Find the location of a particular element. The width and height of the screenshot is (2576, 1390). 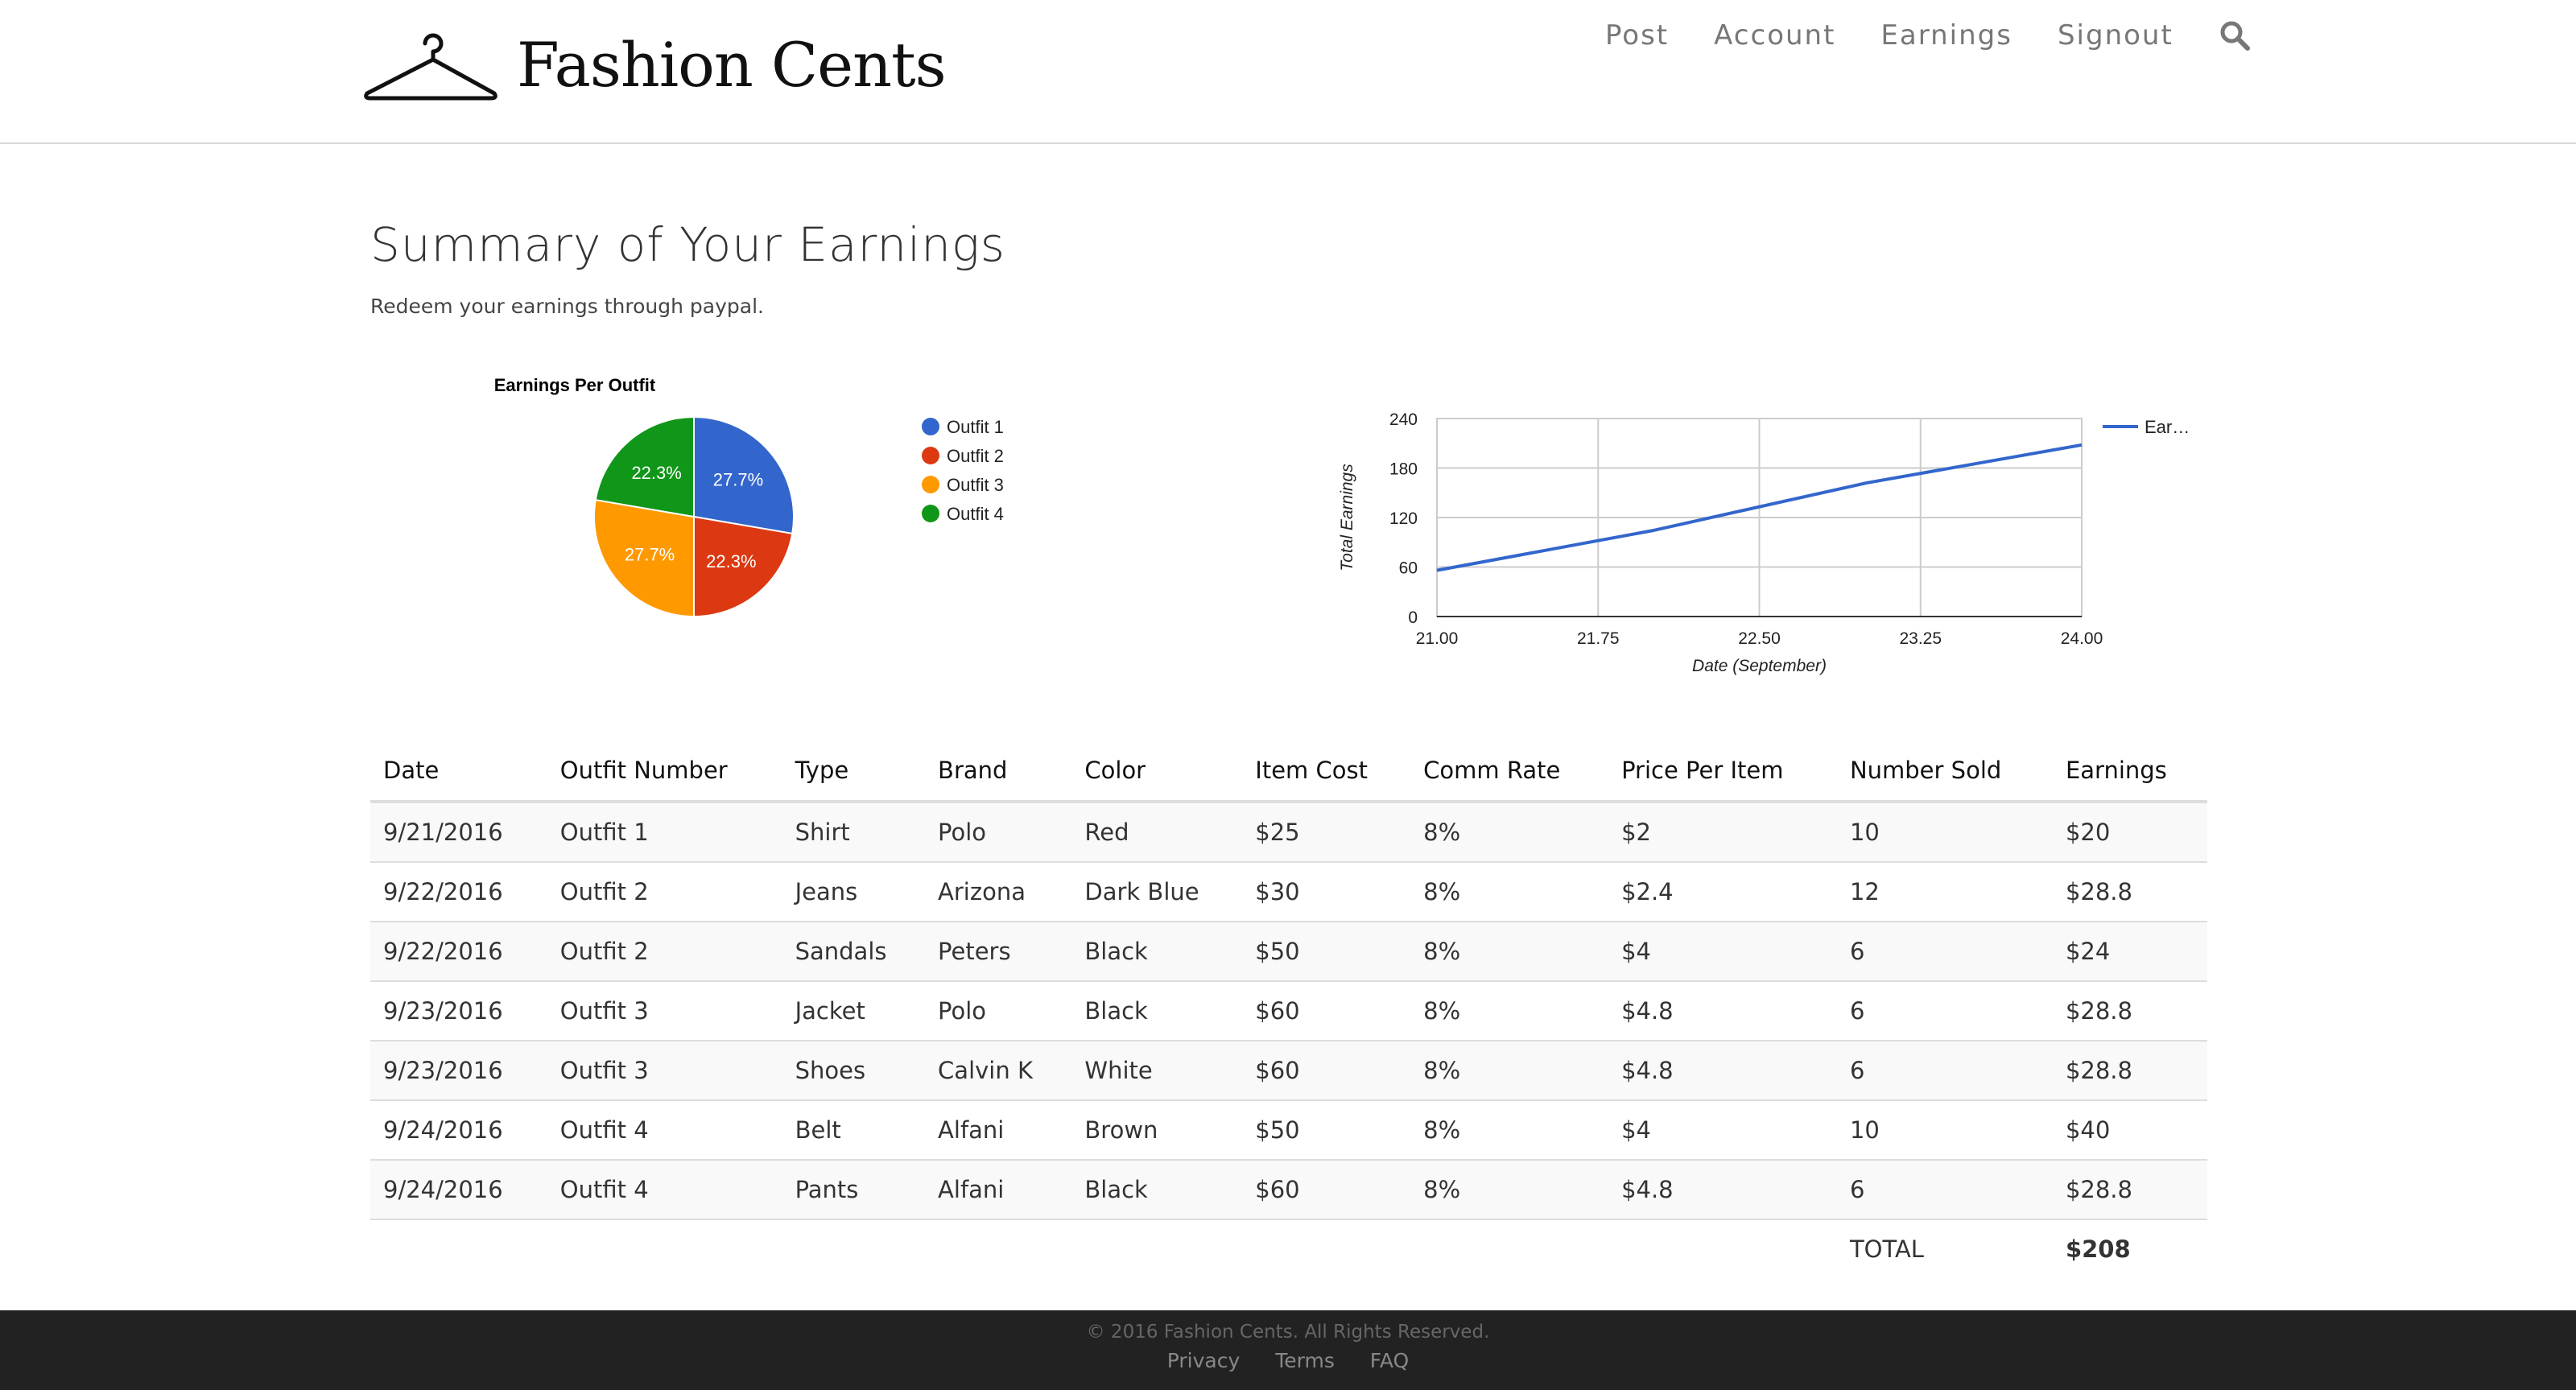

x-tick-label: 22.50 is located at coordinates (1759, 638).